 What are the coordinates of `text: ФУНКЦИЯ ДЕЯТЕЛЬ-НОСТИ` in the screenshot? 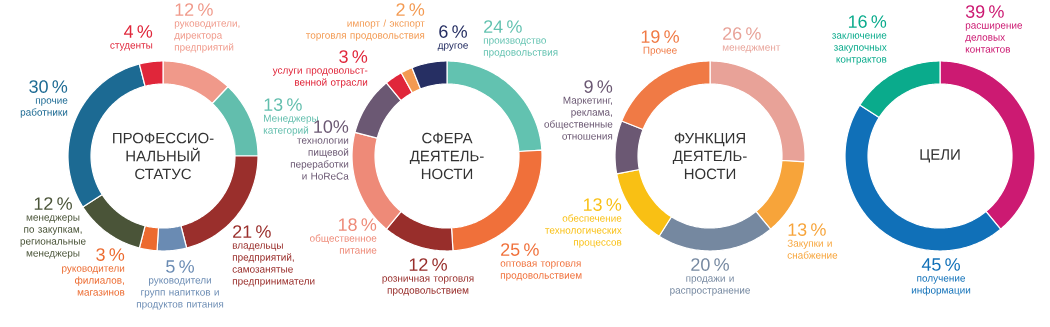 It's located at (709, 156).